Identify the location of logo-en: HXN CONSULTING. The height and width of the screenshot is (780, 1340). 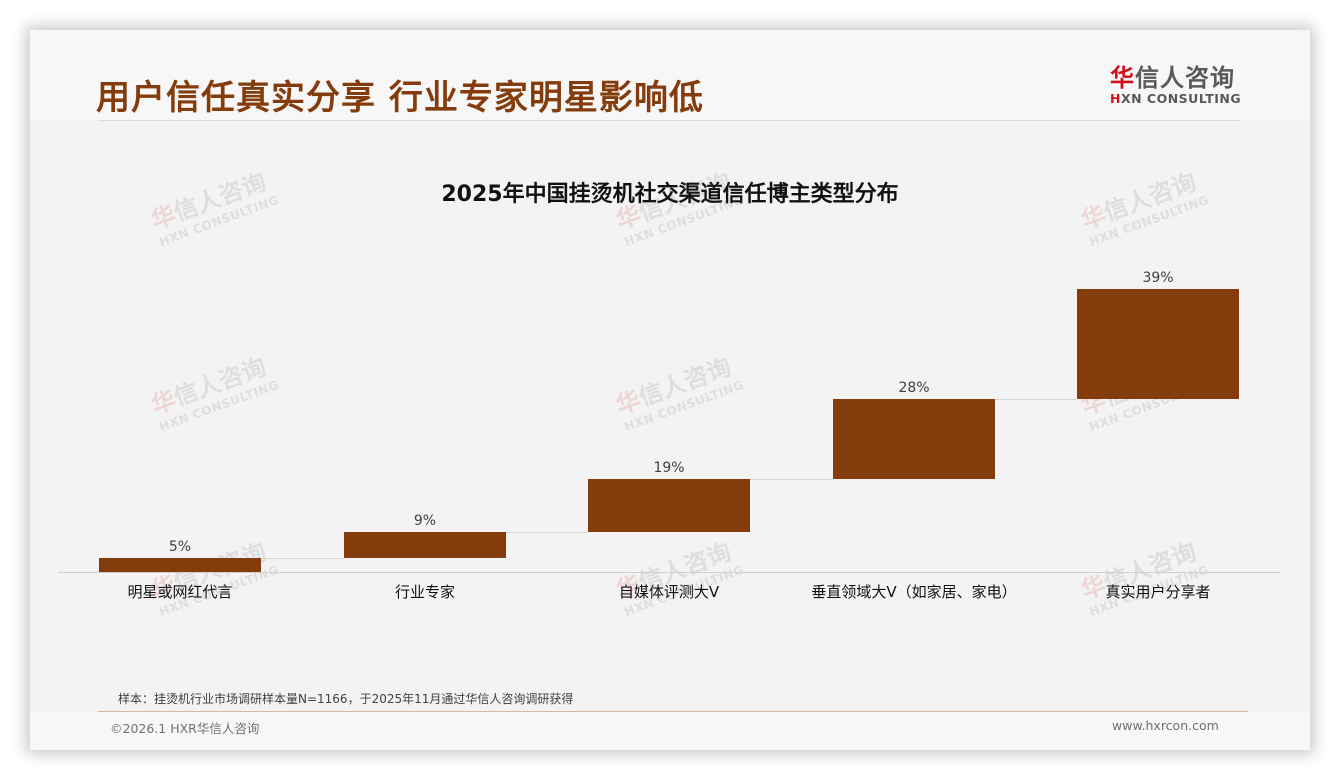
(1180, 99).